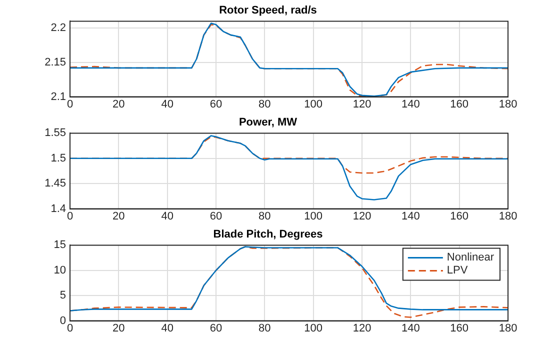 The width and height of the screenshot is (560, 337). I want to click on y-tick-label: 1.55, so click(55, 133).